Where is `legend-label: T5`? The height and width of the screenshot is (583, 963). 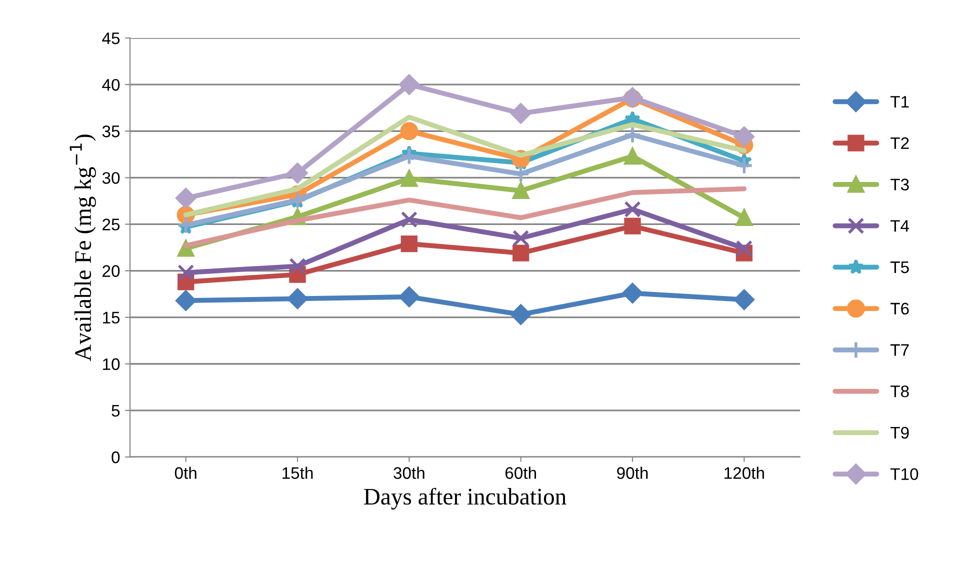
legend-label: T5 is located at coordinates (899, 268).